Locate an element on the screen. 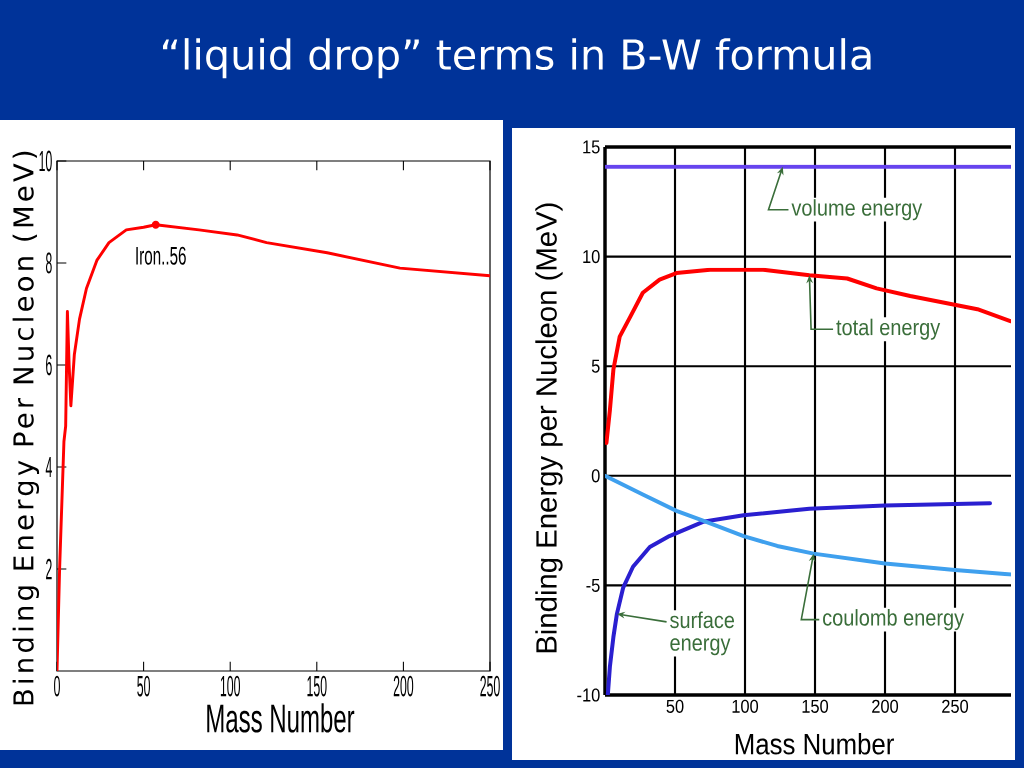  y-tick-label: -5 is located at coordinates (593, 585).